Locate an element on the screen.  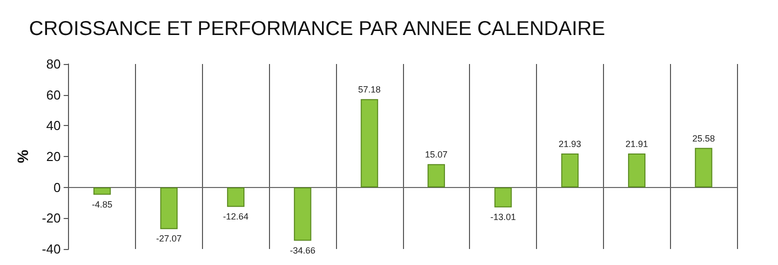
data-label: 21.93 is located at coordinates (570, 144).